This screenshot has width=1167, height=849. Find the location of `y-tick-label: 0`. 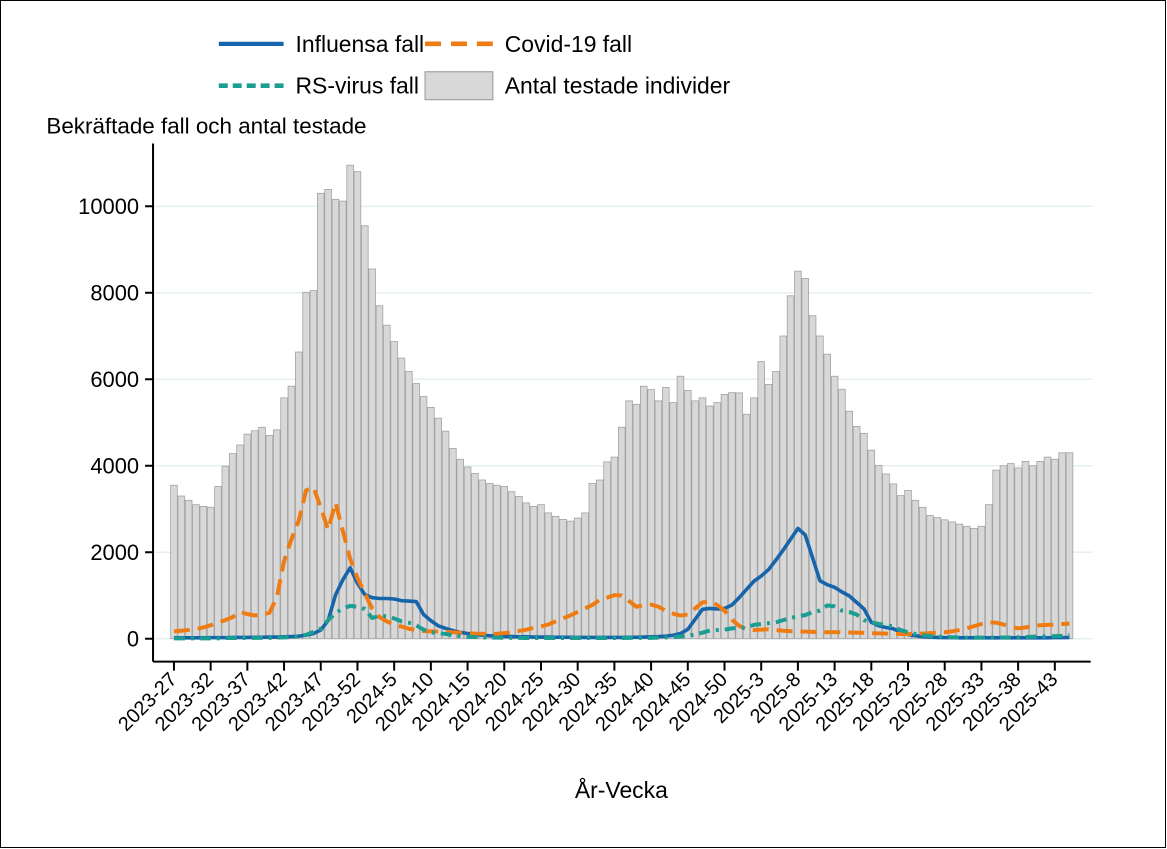

y-tick-label: 0 is located at coordinates (133, 639).